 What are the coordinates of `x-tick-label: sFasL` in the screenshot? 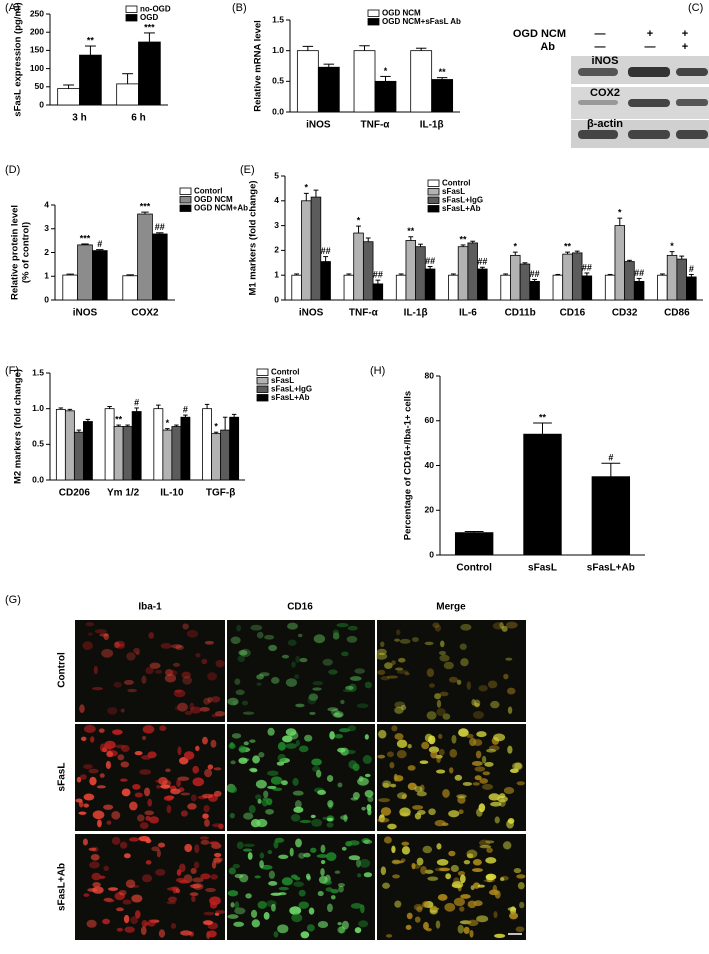 It's located at (542, 568).